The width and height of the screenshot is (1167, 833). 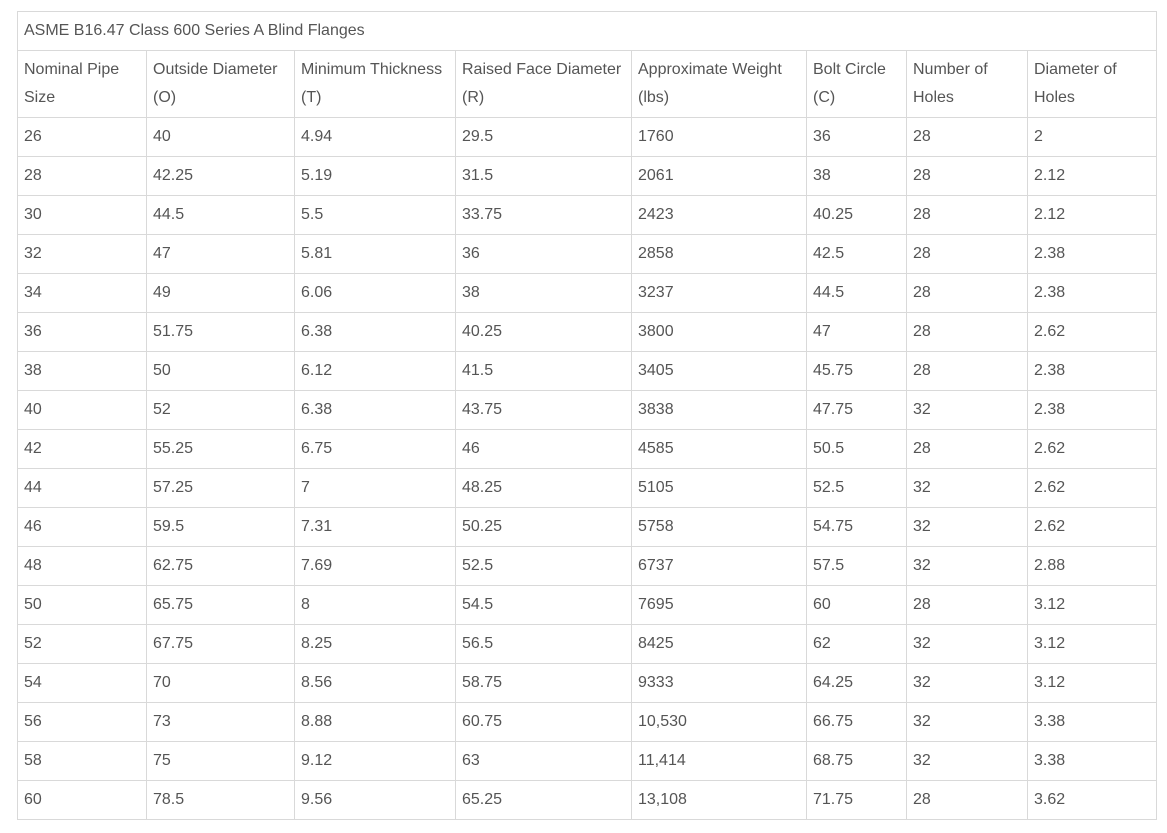 What do you see at coordinates (654, 97) in the screenshot?
I see `header-line: (lbs)` at bounding box center [654, 97].